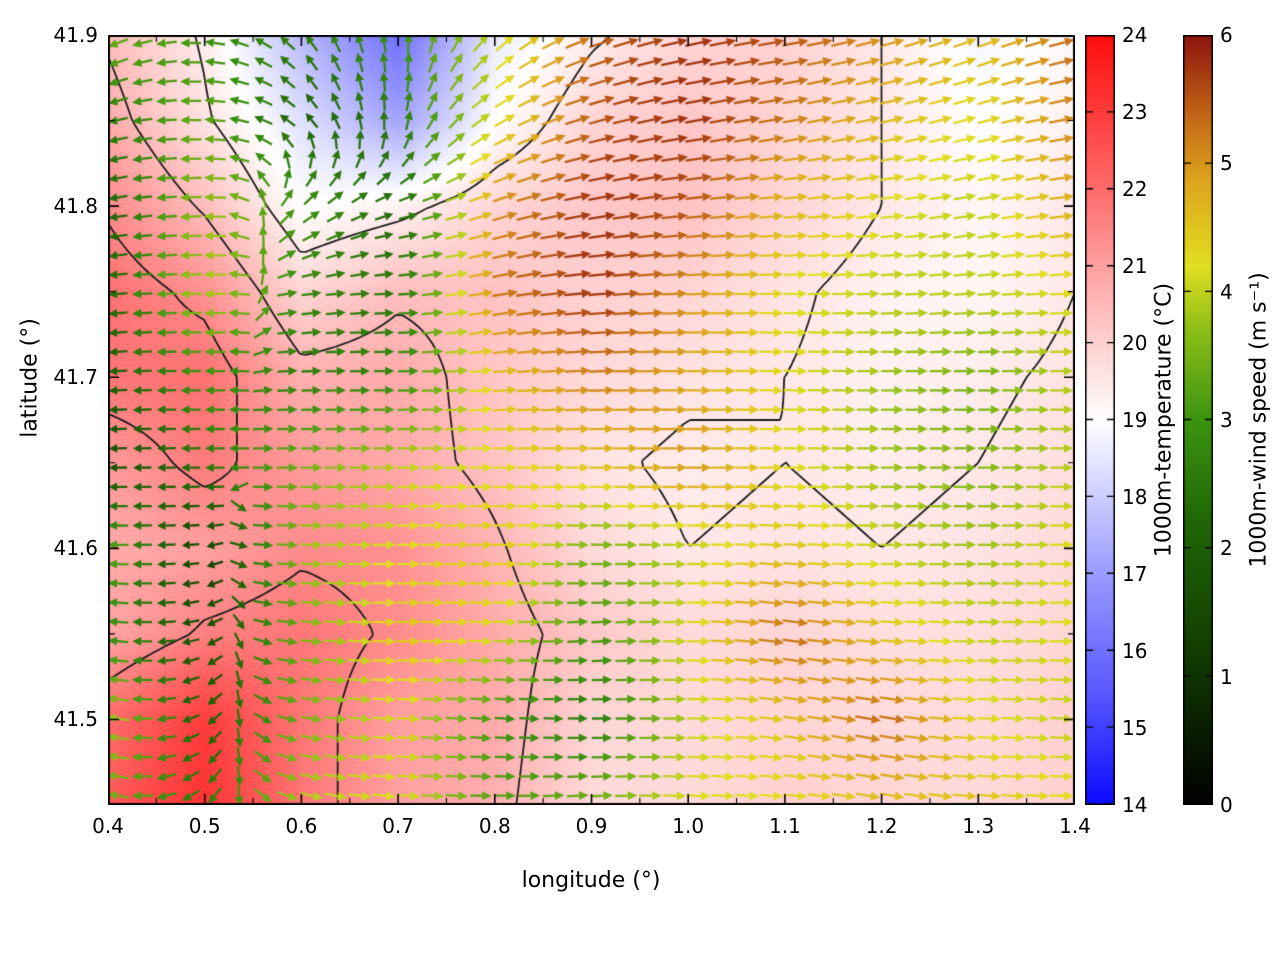 Image resolution: width=1280 pixels, height=960 pixels. What do you see at coordinates (978, 826) in the screenshot?
I see `x-tick-label: 1.3` at bounding box center [978, 826].